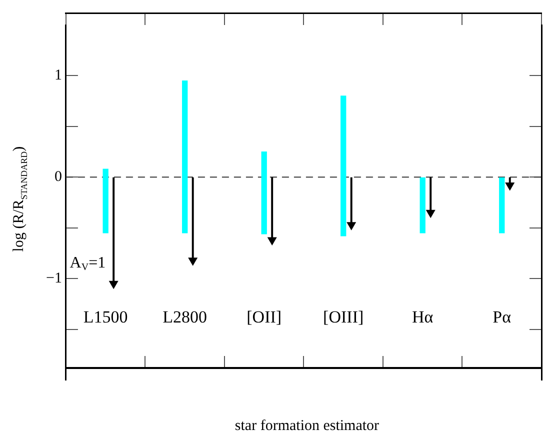  What do you see at coordinates (423, 317) in the screenshot?
I see `x-tick-label: Hα` at bounding box center [423, 317].